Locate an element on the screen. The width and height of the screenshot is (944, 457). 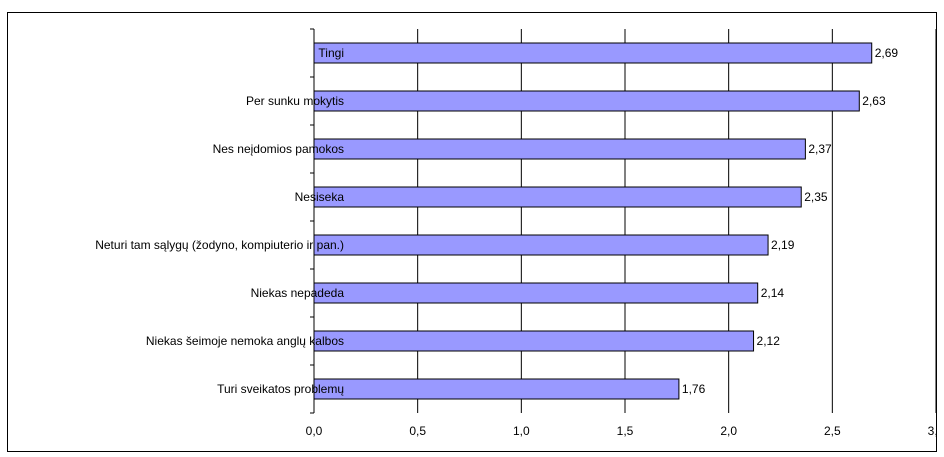
value-label: 2,69 is located at coordinates (887, 53).